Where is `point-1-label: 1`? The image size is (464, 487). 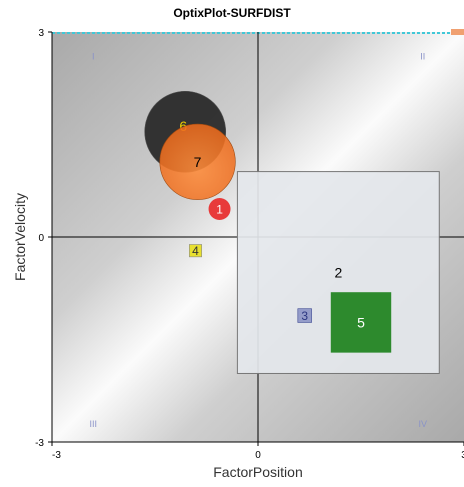 point-1-label: 1 is located at coordinates (219, 209).